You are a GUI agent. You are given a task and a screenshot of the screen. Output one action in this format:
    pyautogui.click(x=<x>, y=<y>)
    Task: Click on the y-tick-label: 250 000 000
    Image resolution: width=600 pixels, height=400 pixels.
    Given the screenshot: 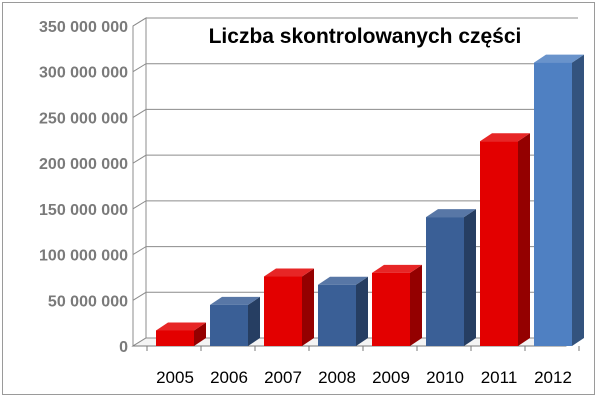 What is the action you would take?
    pyautogui.click(x=83, y=118)
    